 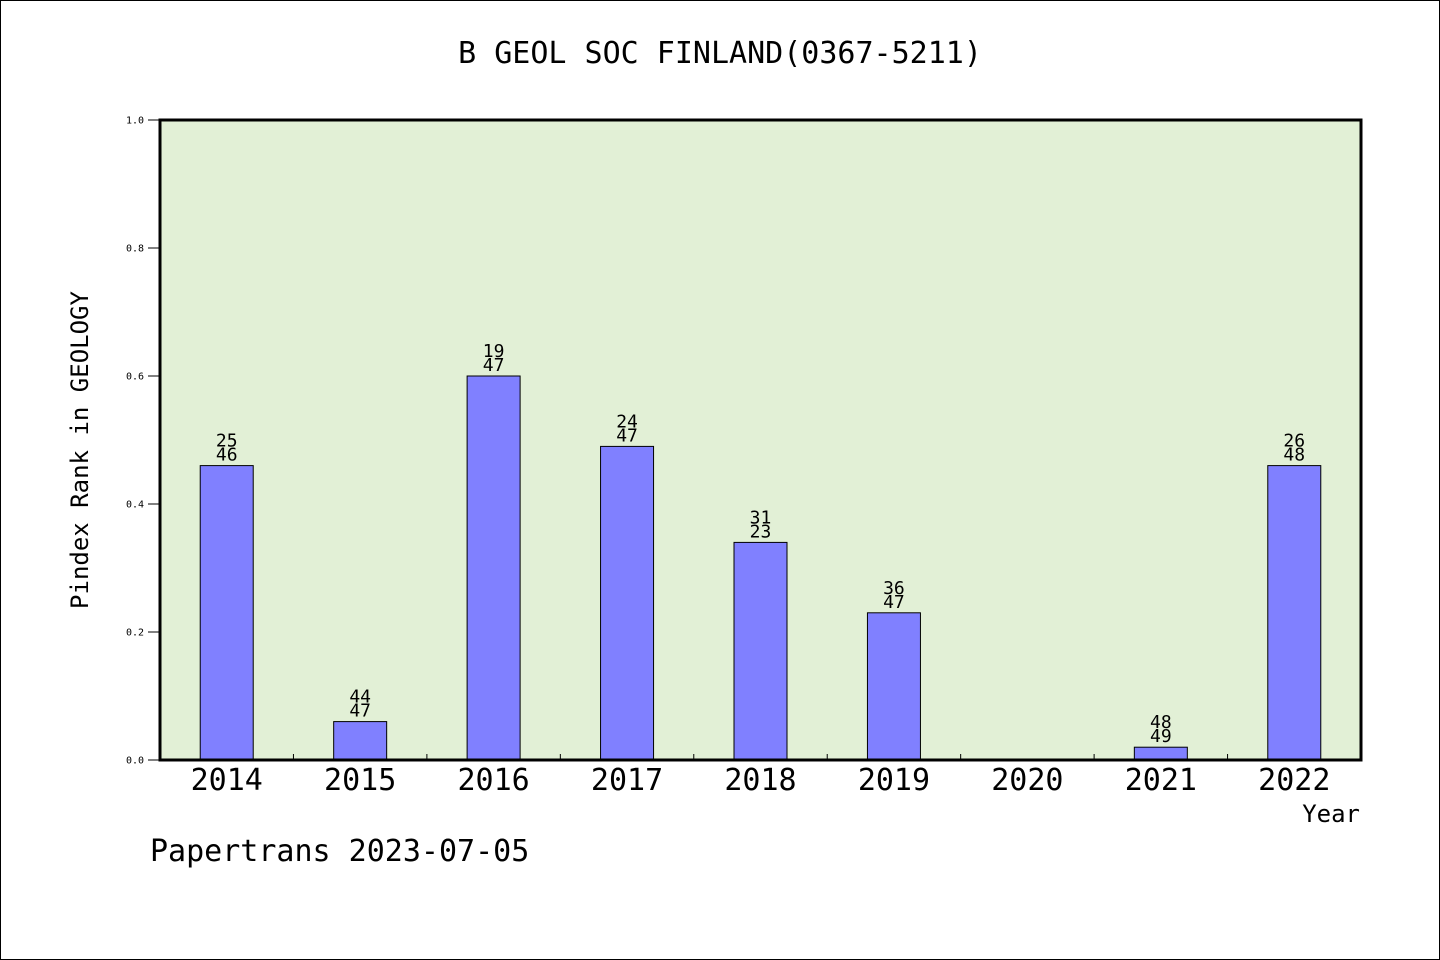 I want to click on rank-label-2015: 44, so click(x=360, y=697).